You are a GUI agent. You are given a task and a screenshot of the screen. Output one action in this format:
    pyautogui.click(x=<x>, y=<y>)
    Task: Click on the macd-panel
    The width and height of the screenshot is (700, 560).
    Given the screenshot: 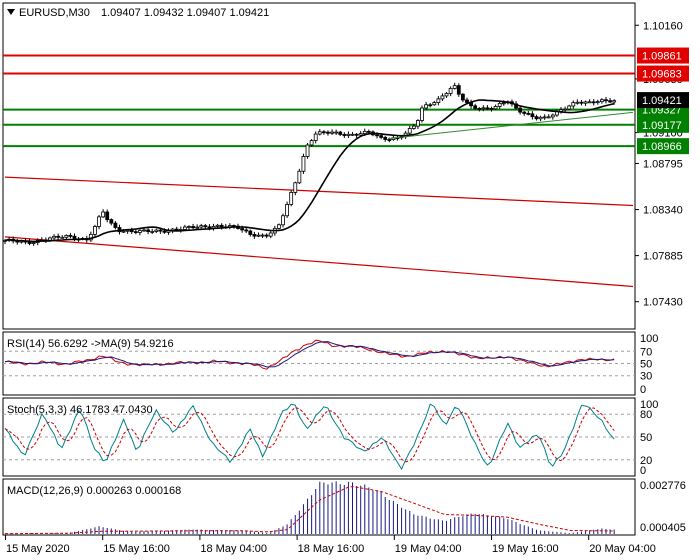 What is the action you would take?
    pyautogui.click(x=319, y=507)
    